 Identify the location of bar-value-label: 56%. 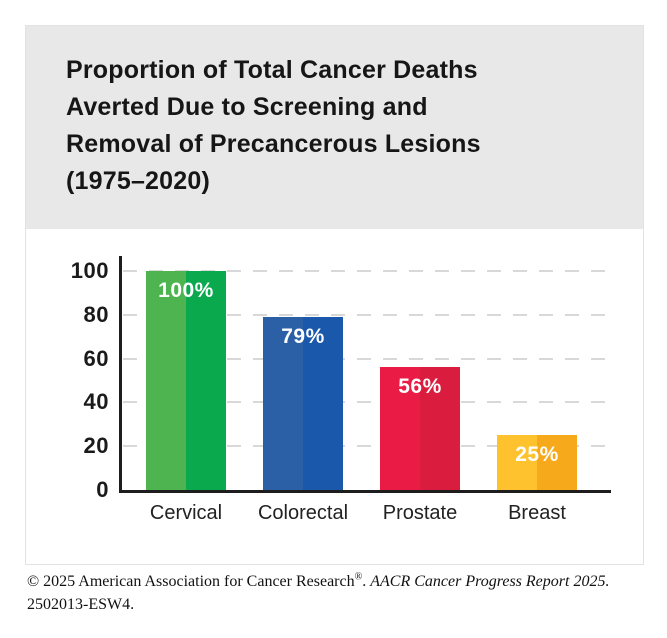
(420, 387).